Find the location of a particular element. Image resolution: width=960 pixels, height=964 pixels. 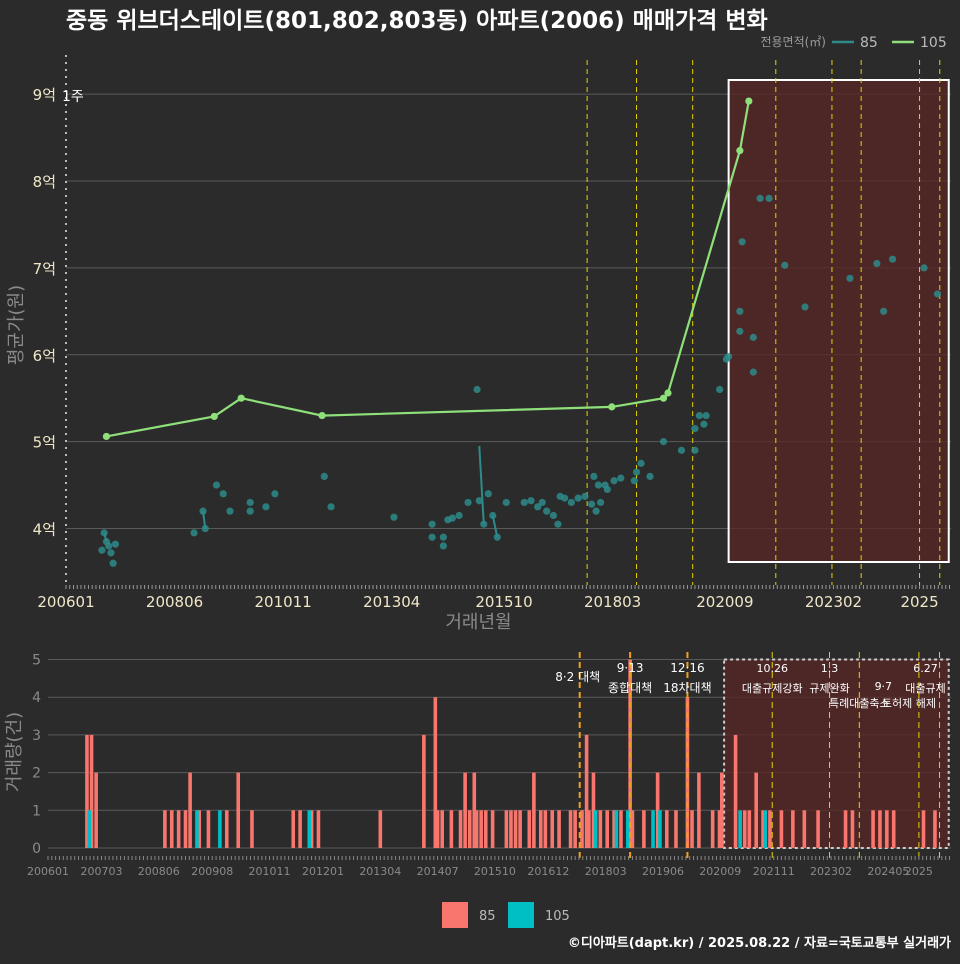

annotation-label: 1주 is located at coordinates (73, 97).